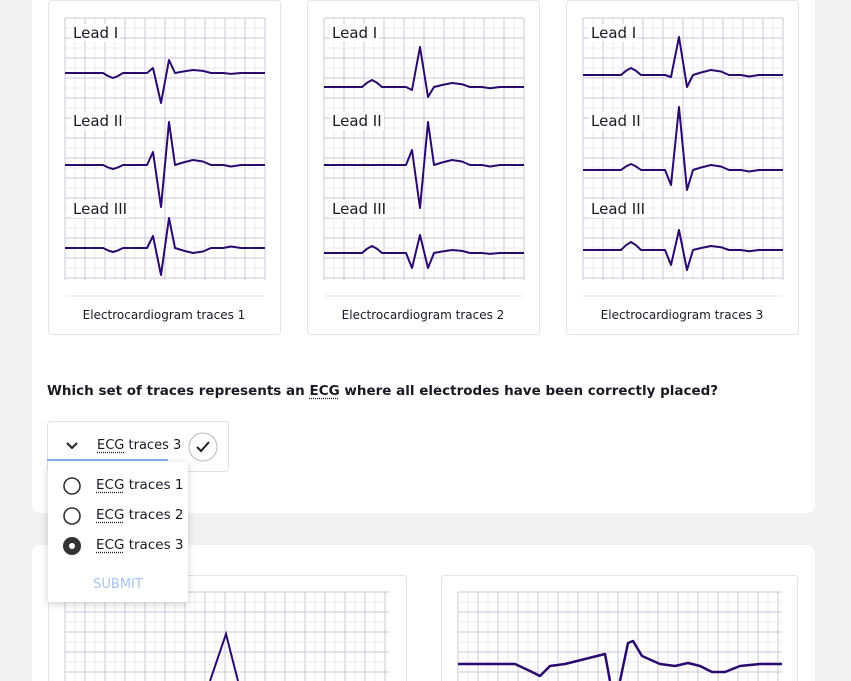 The height and width of the screenshot is (681, 851). Describe the element at coordinates (72, 446) in the screenshot. I see `chevron` at that location.